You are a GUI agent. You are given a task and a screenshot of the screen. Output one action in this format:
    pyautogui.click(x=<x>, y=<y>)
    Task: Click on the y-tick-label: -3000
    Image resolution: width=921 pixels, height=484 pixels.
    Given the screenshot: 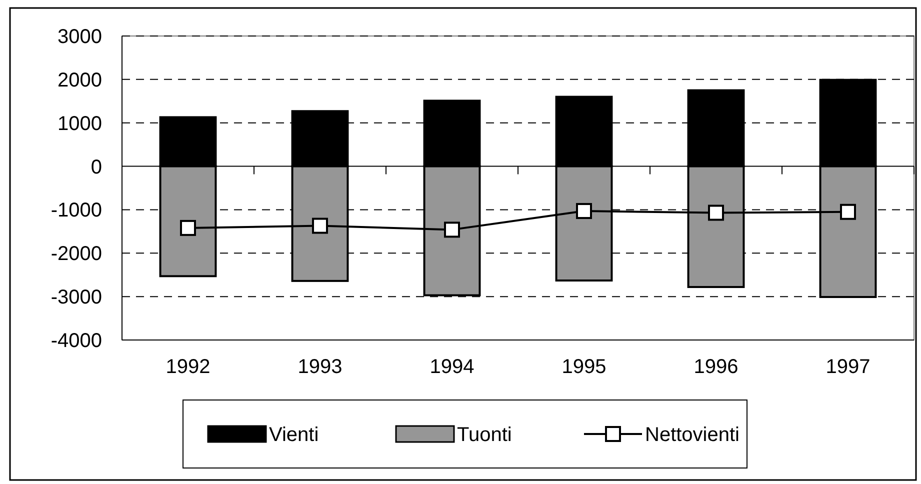 What is the action you would take?
    pyautogui.click(x=76, y=297)
    